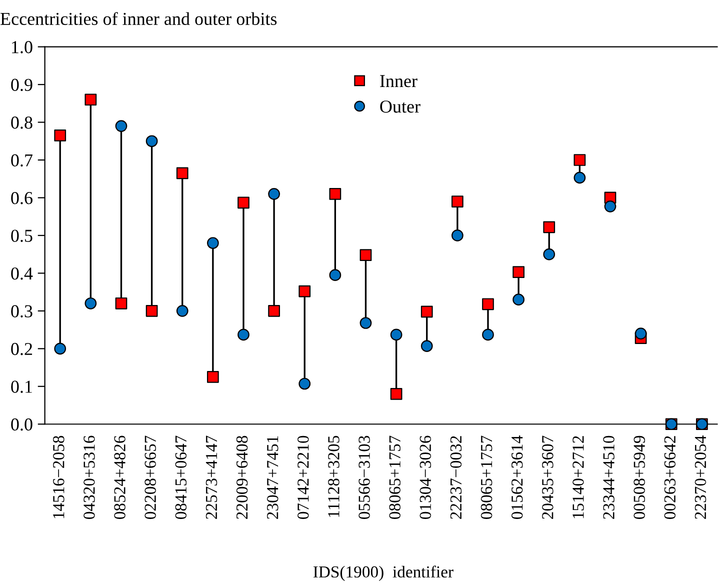  Describe the element at coordinates (364, 477) in the screenshot. I see `x-tick-label: 05566−3103` at that location.